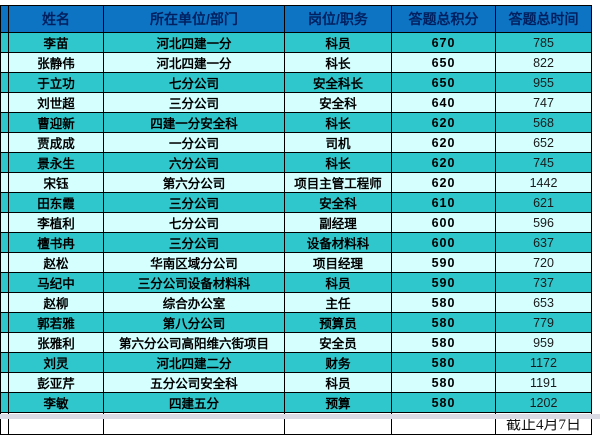  What do you see at coordinates (443, 19) in the screenshot?
I see `header-score: 答题总积分` at bounding box center [443, 19].